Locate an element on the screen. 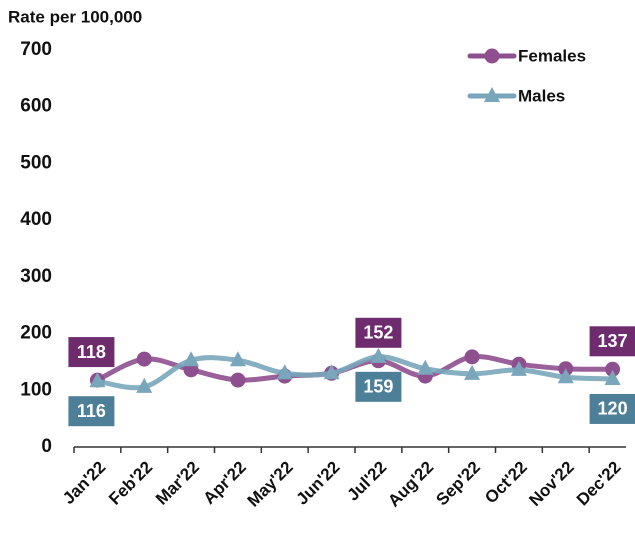 The height and width of the screenshot is (534, 635). x-tick-label: Jan'22 is located at coordinates (84, 483).